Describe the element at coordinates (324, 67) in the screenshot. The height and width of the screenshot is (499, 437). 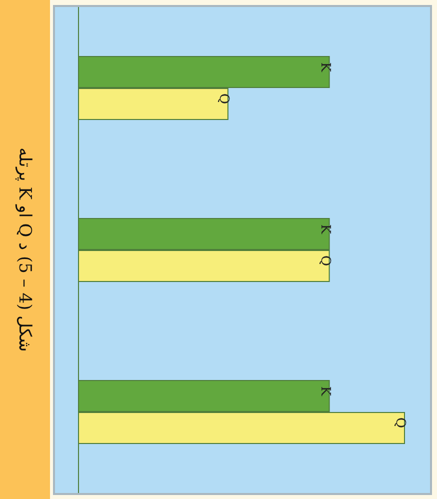
I see `series-label: K` at that location.